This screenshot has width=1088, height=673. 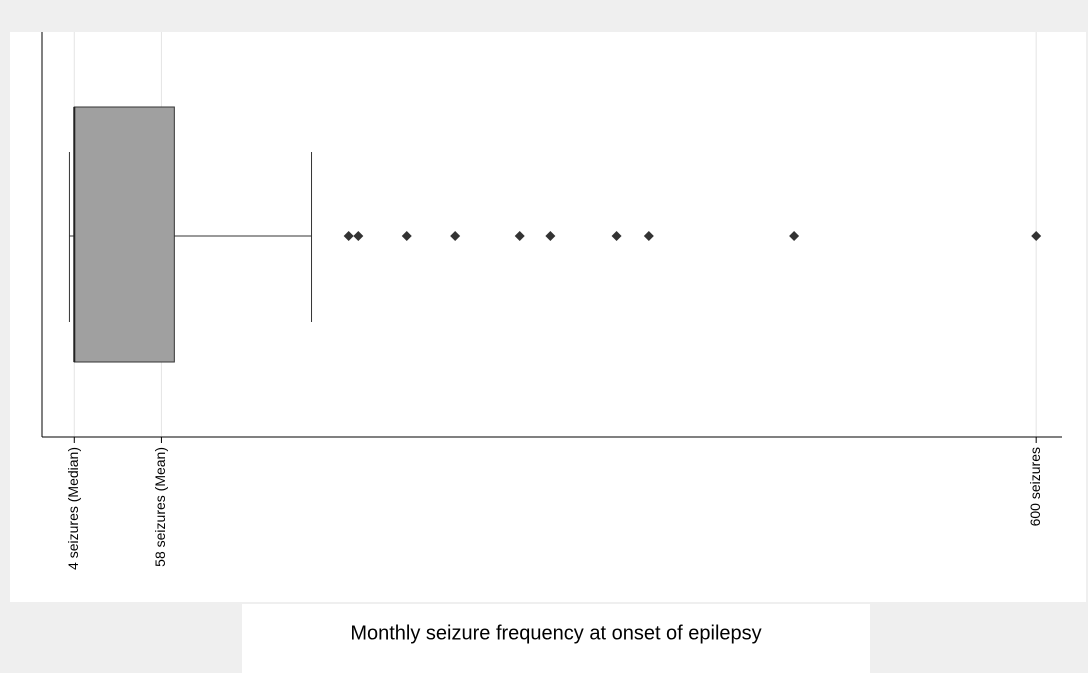 I want to click on x-tick-label: 58 seizures (Mean), so click(x=160, y=507).